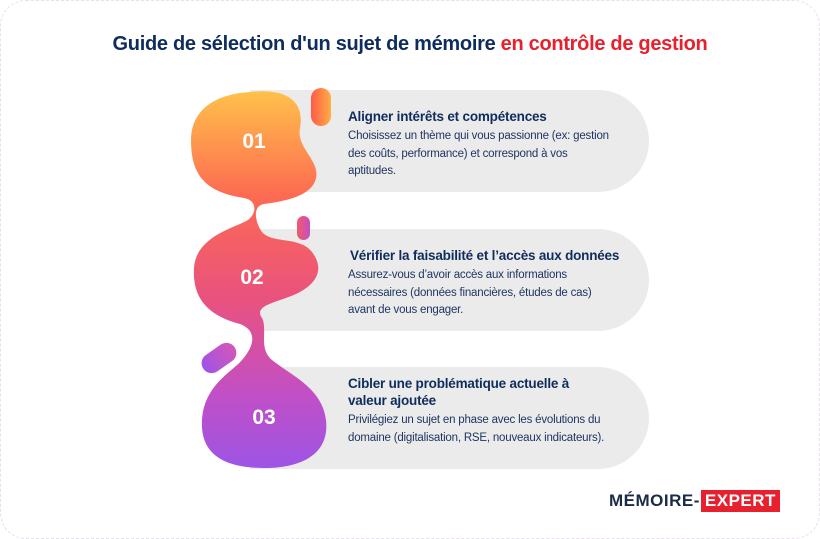 The image size is (820, 539). I want to click on step-2-panel, so click(449, 280).